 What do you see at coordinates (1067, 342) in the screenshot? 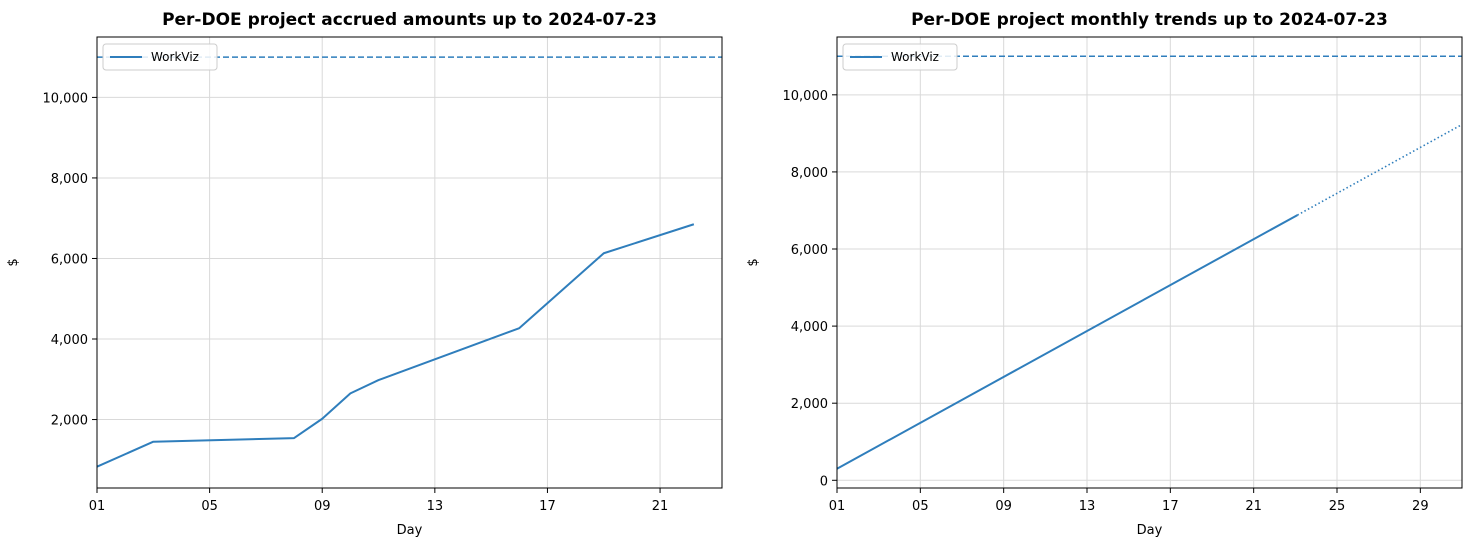
I see `series-line-workviz` at bounding box center [1067, 342].